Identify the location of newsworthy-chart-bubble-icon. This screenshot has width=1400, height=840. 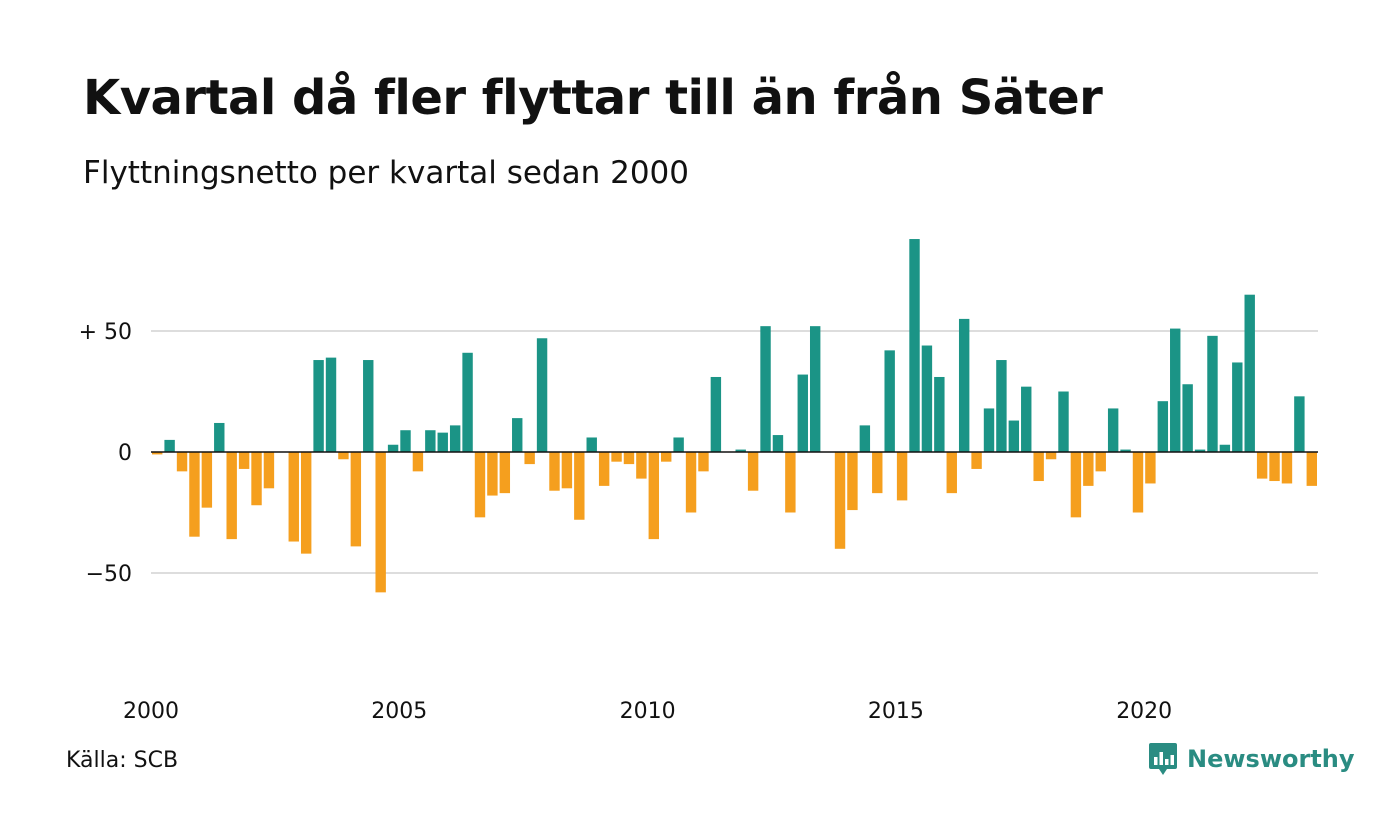
(1163, 759).